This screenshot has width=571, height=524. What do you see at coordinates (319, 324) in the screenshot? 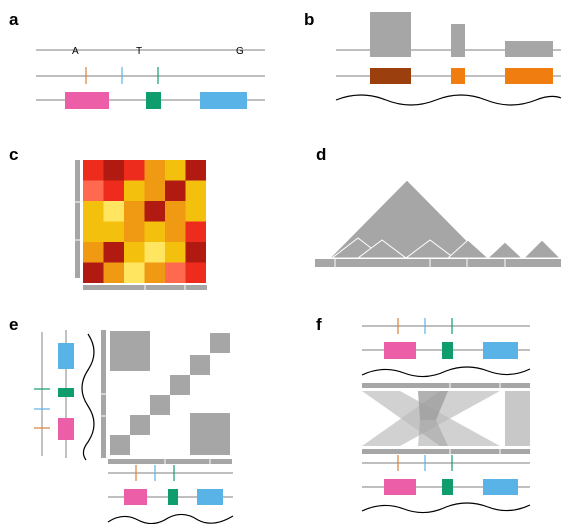
I see `panel-f-label: f` at bounding box center [319, 324].